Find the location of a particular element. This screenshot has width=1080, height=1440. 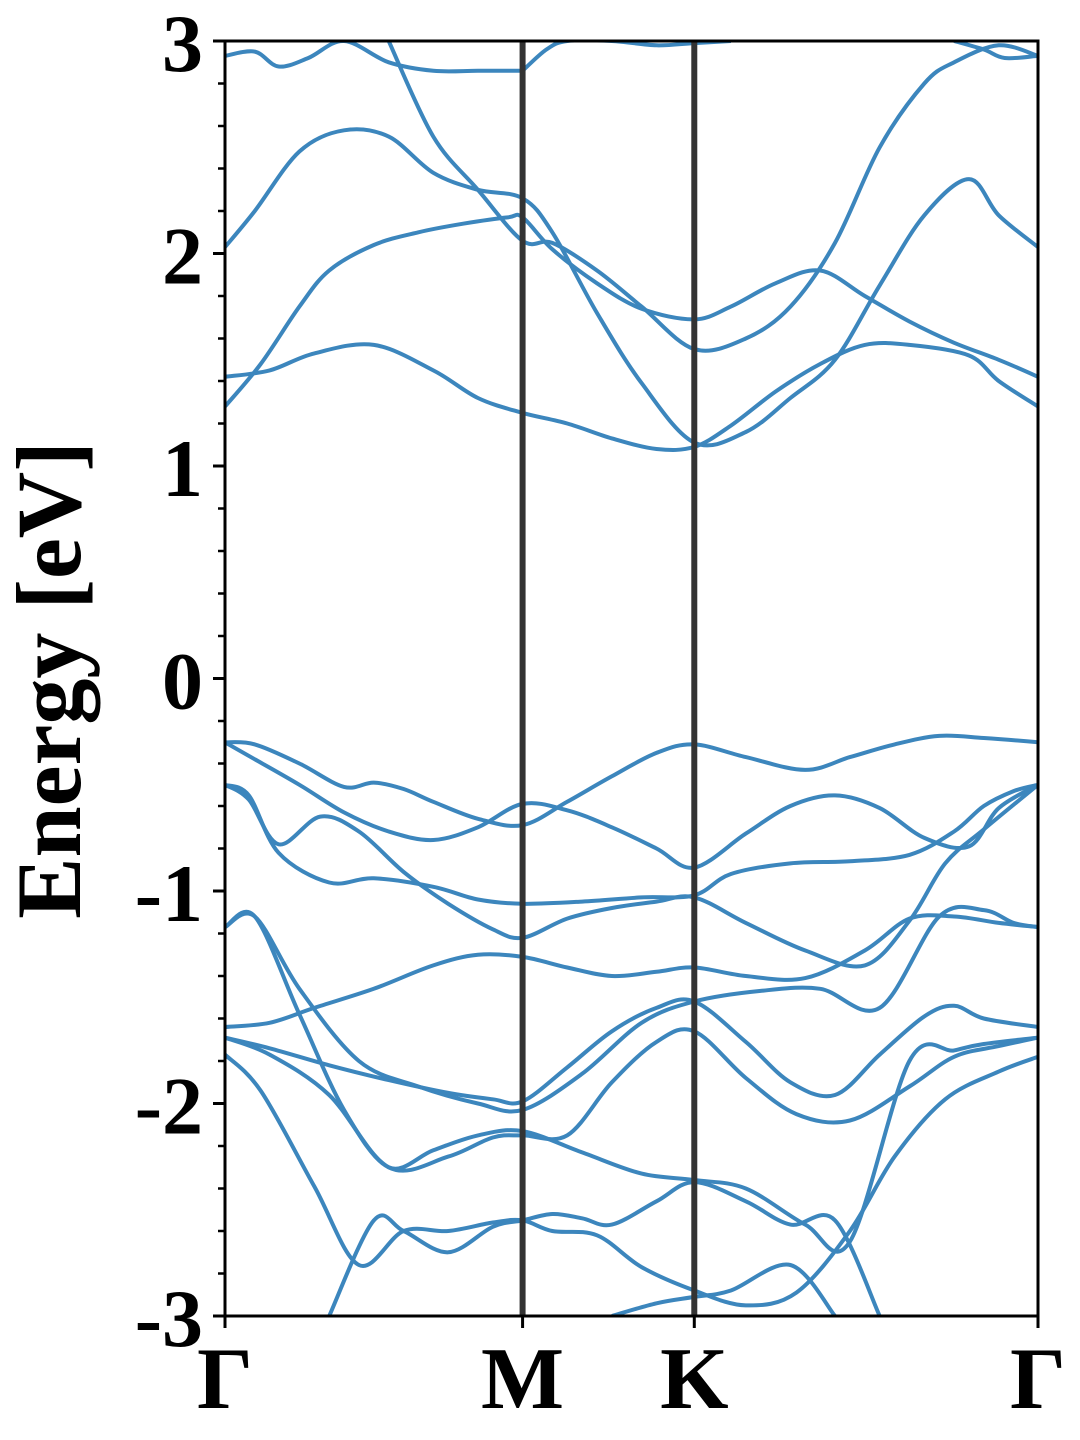

kpoint-label: M is located at coordinates (522, 1379).